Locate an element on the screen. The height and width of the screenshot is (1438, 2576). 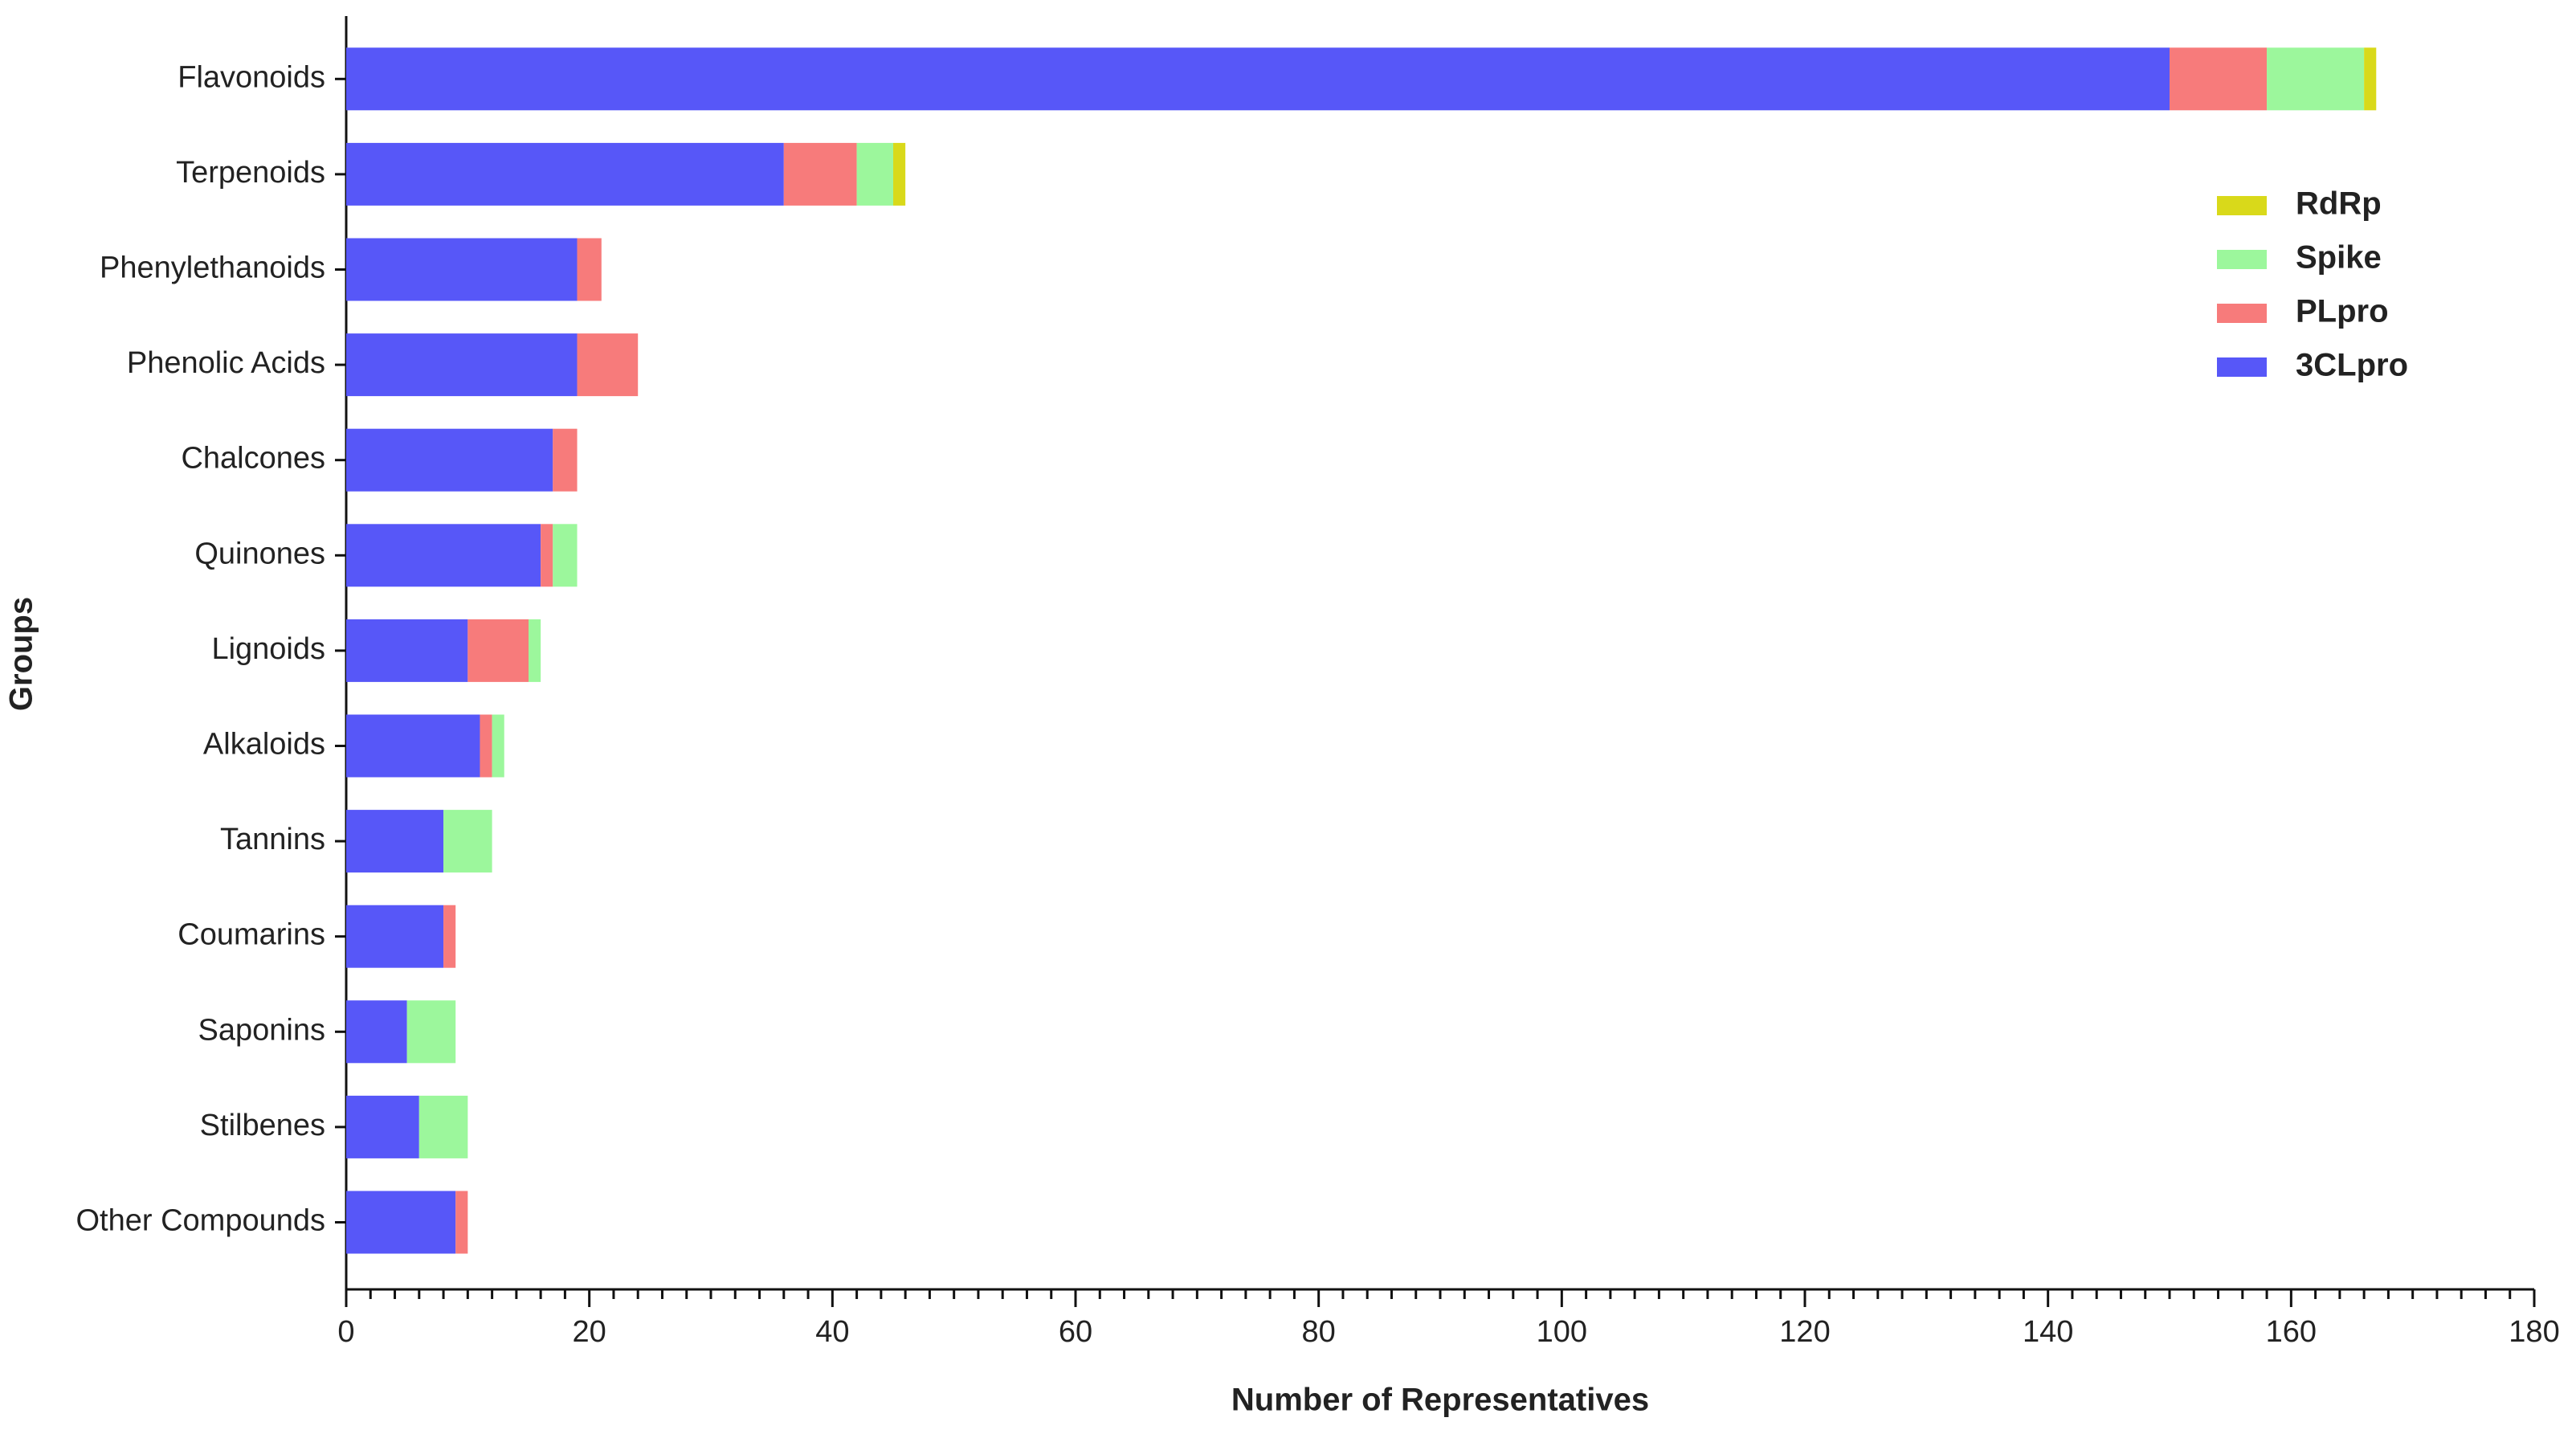
y-tick-label: Stilbenes is located at coordinates (262, 1125).